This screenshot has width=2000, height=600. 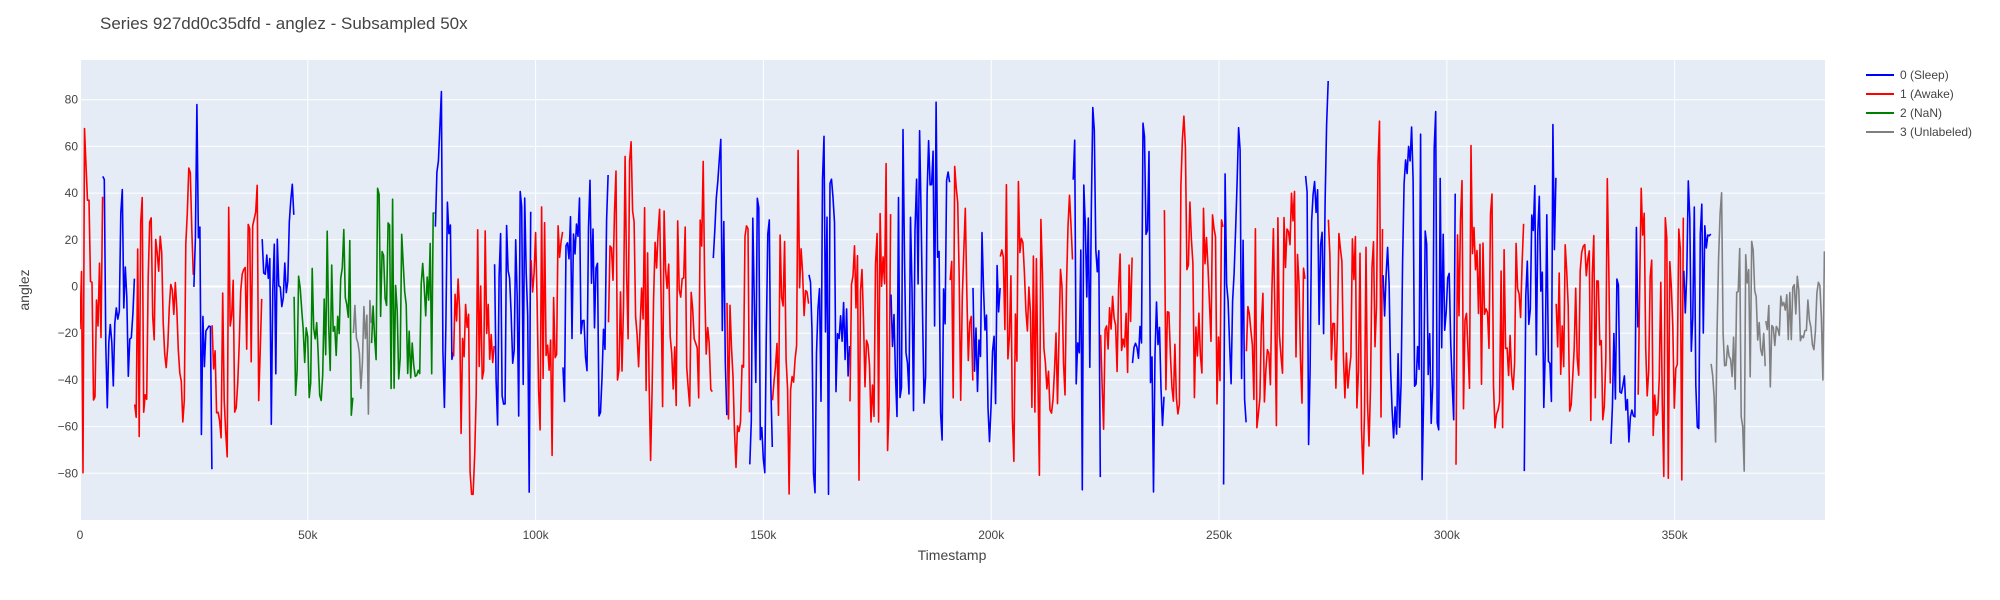 What do you see at coordinates (24, 289) in the screenshot?
I see `y-axis-title: anglez` at bounding box center [24, 289].